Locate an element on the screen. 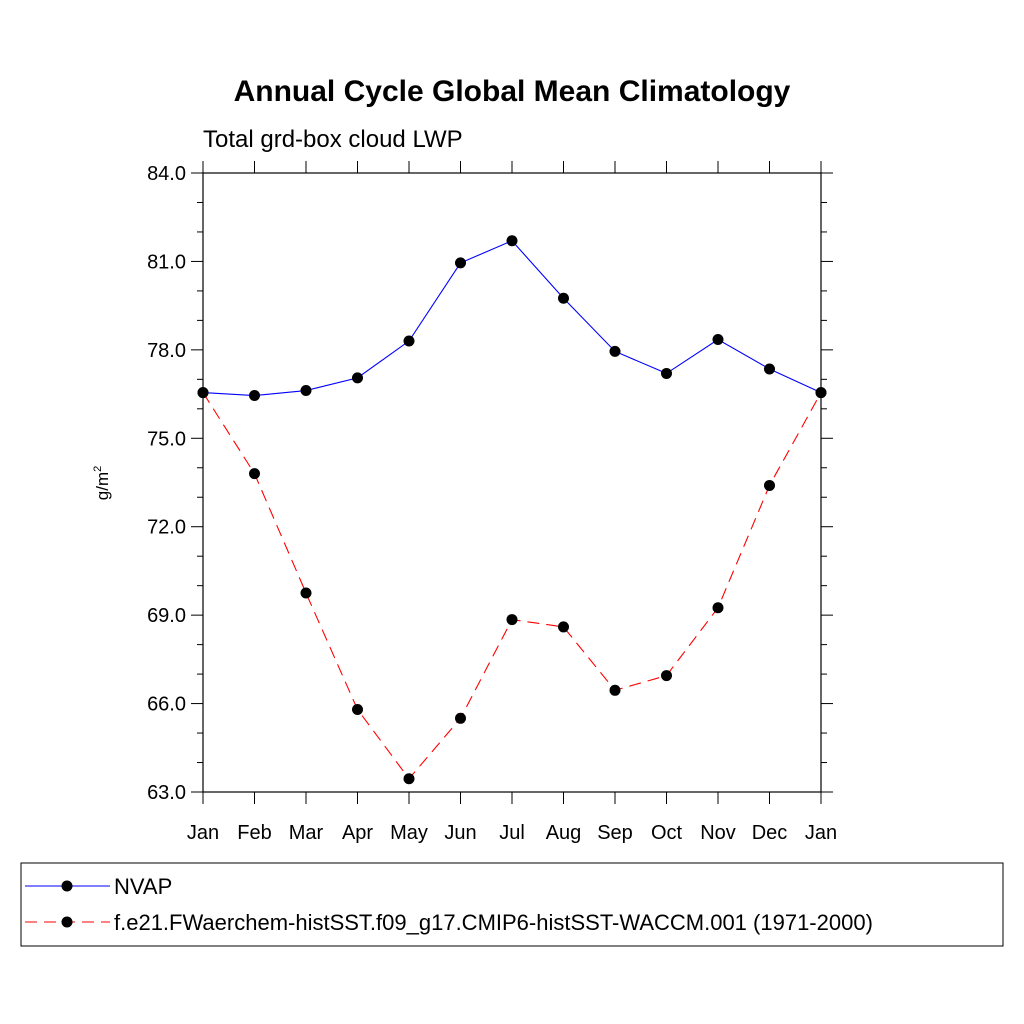 The height and width of the screenshot is (1024, 1024). x-tick-label: Feb is located at coordinates (254, 833).